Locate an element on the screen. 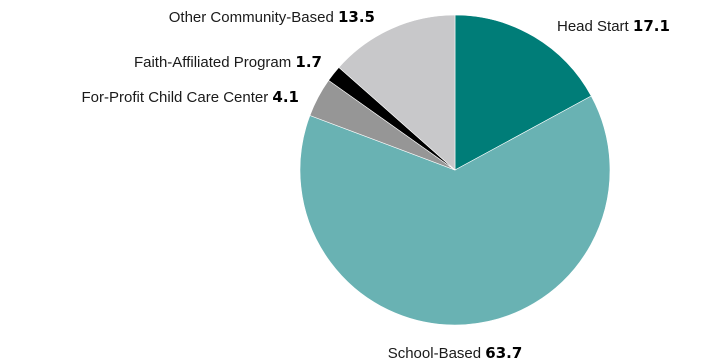  slice-label-faith-affiliated: Faith-Affiliated Program 1.7 is located at coordinates (228, 62).